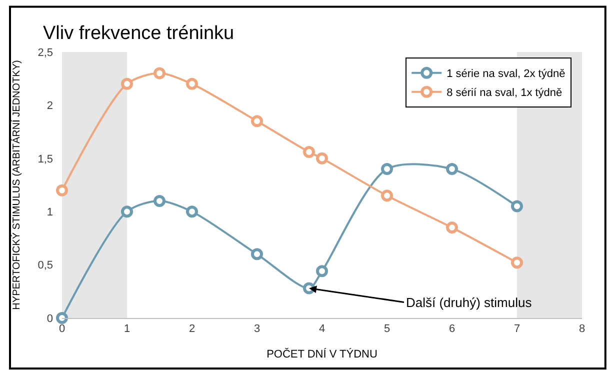 The image size is (614, 370). What do you see at coordinates (49, 106) in the screenshot?
I see `y-tick-label: 2` at bounding box center [49, 106].